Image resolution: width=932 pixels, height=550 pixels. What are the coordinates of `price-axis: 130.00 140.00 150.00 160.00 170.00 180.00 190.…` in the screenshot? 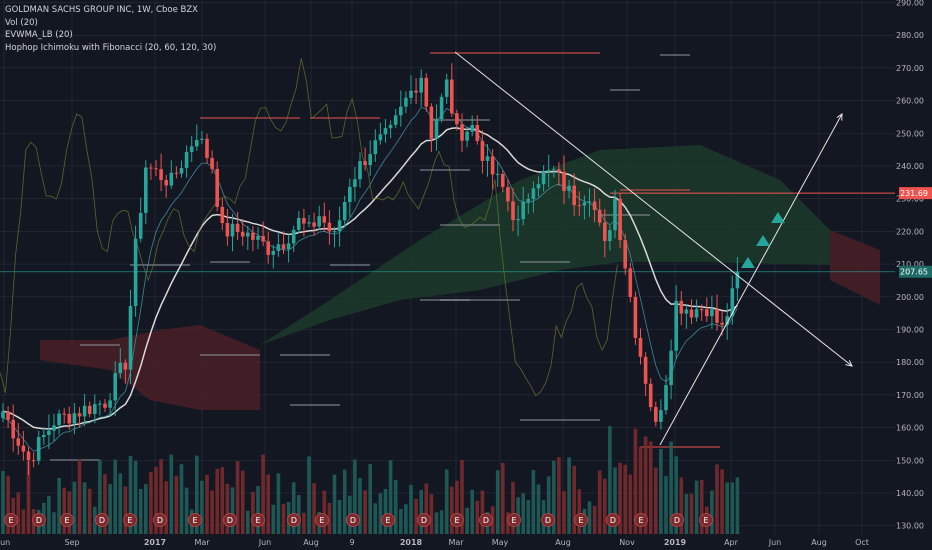 It's located at (914, 265).